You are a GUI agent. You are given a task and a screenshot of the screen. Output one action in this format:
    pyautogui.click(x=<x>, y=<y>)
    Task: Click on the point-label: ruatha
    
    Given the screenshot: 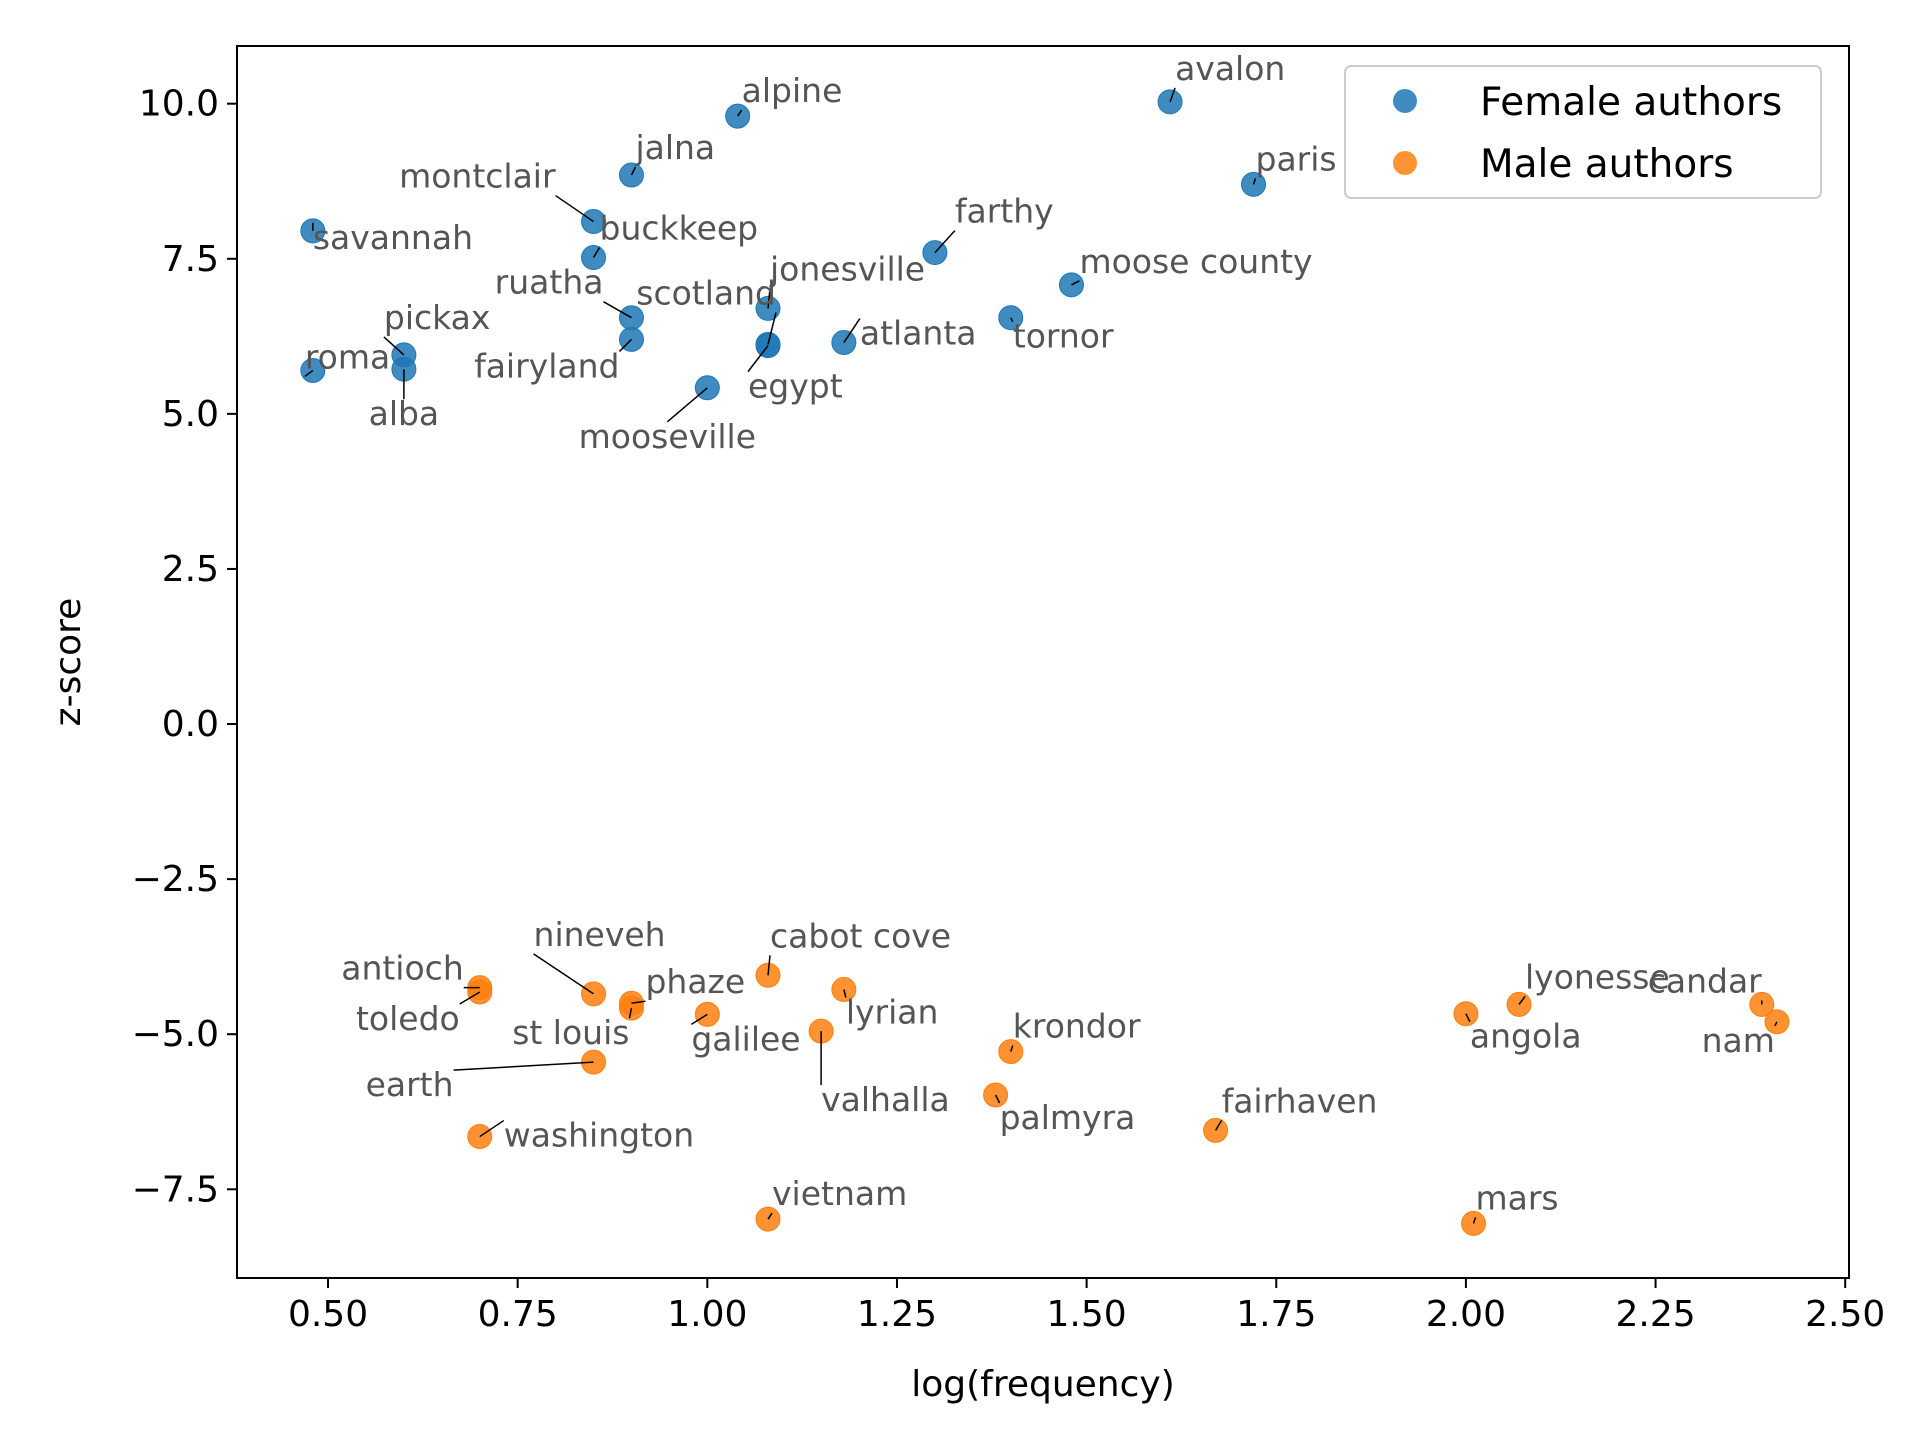 What is the action you would take?
    pyautogui.click(x=549, y=282)
    